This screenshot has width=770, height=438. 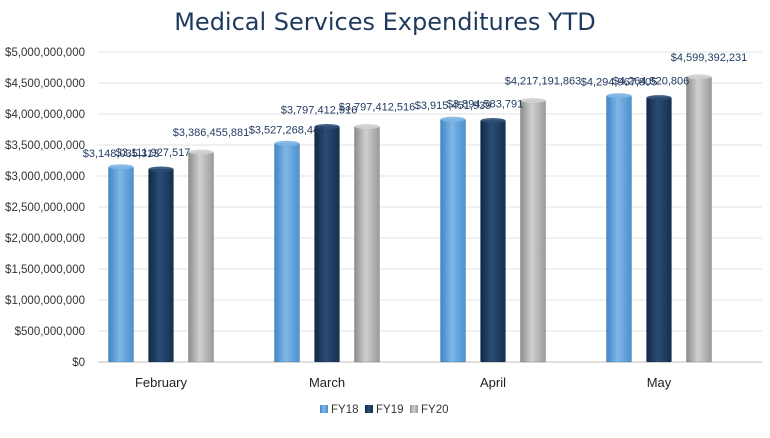 What do you see at coordinates (619, 229) in the screenshot?
I see `bar-fy18-may` at bounding box center [619, 229].